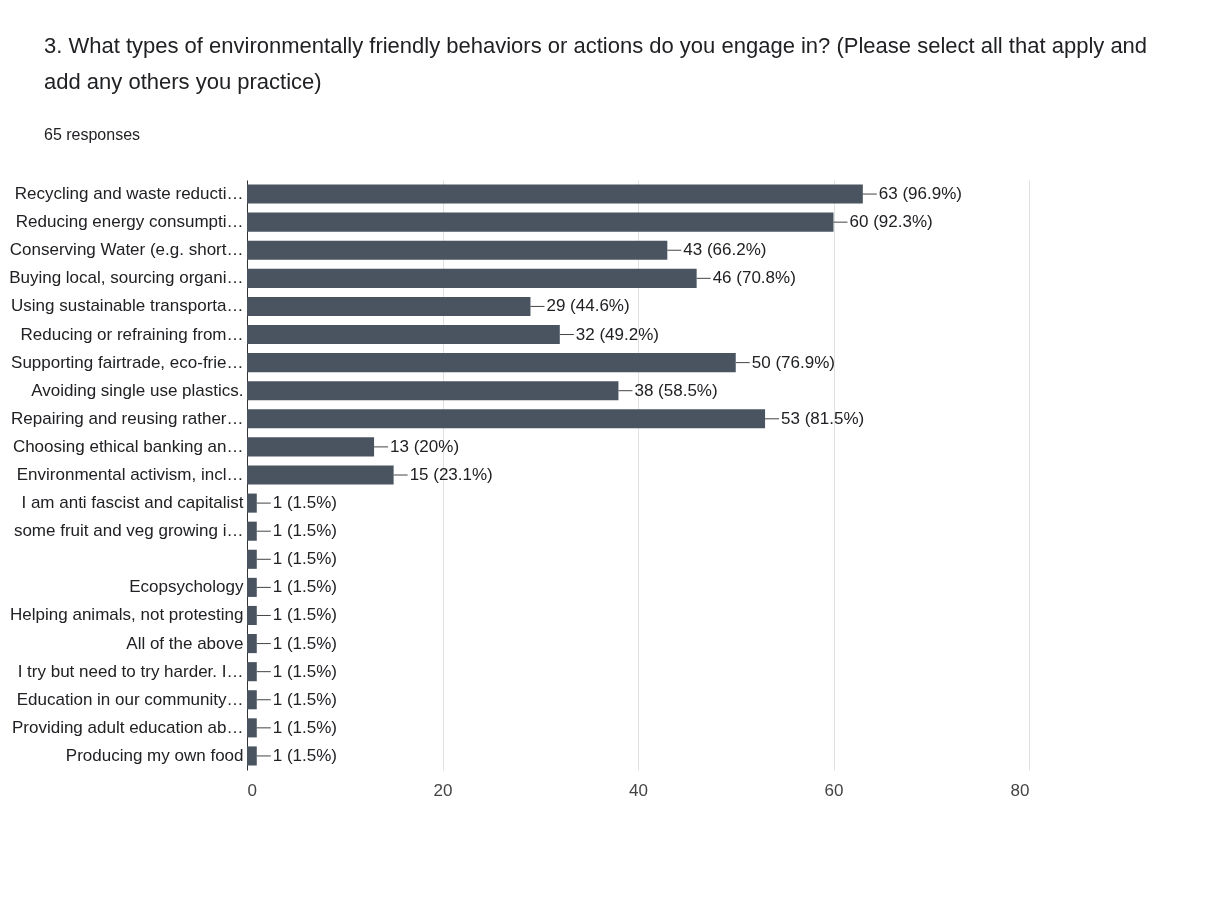 The image size is (1212, 916). I want to click on data-label: 29 (44.6%), so click(588, 306).